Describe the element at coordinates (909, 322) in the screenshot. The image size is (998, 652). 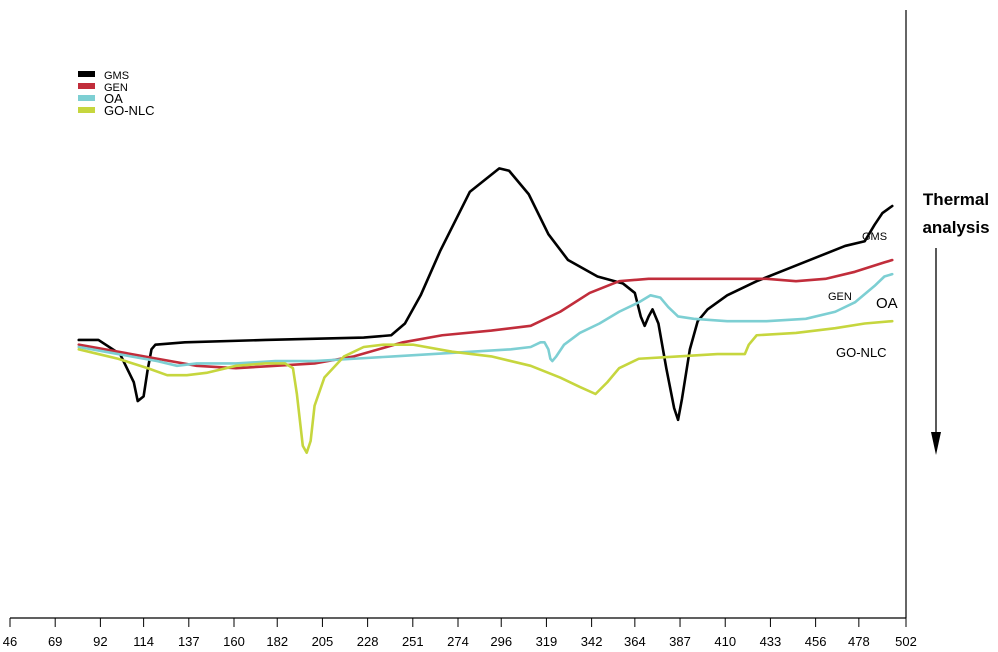
I see `annotation-layer: GMS GEN OA GO-NLC Thermal analysis` at that location.